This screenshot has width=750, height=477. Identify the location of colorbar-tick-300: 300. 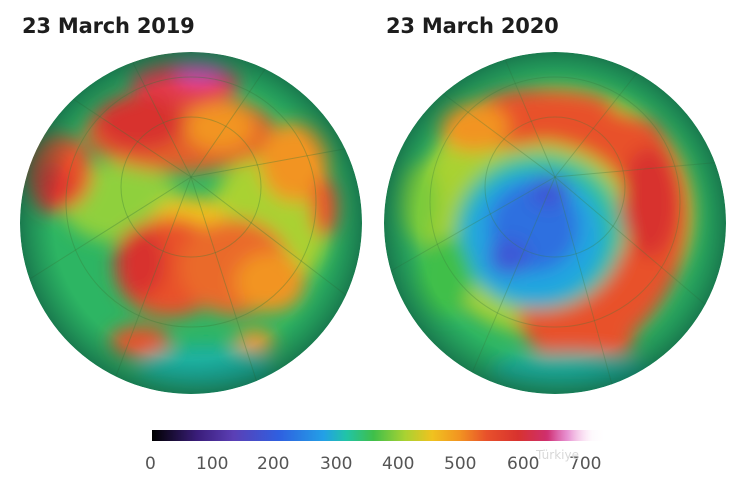
(336, 464).